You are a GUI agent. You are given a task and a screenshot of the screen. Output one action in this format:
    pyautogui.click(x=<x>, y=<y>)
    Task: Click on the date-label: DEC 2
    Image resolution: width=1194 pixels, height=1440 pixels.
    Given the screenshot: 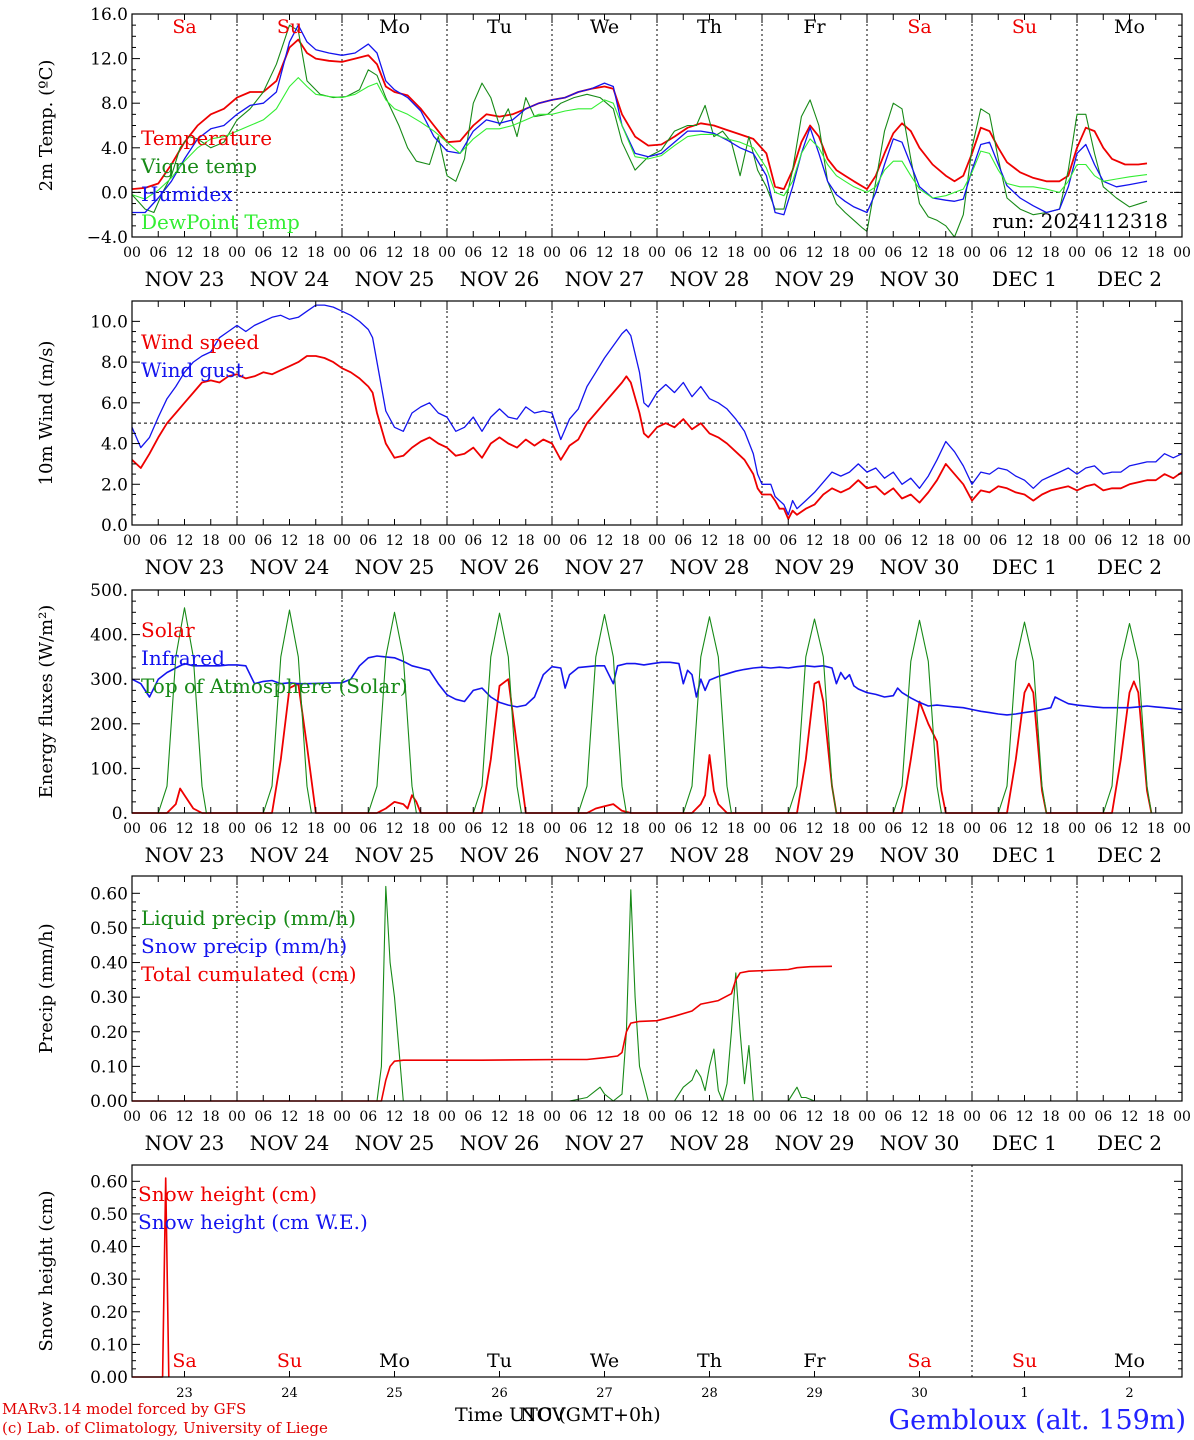 What is the action you would take?
    pyautogui.click(x=1129, y=1143)
    